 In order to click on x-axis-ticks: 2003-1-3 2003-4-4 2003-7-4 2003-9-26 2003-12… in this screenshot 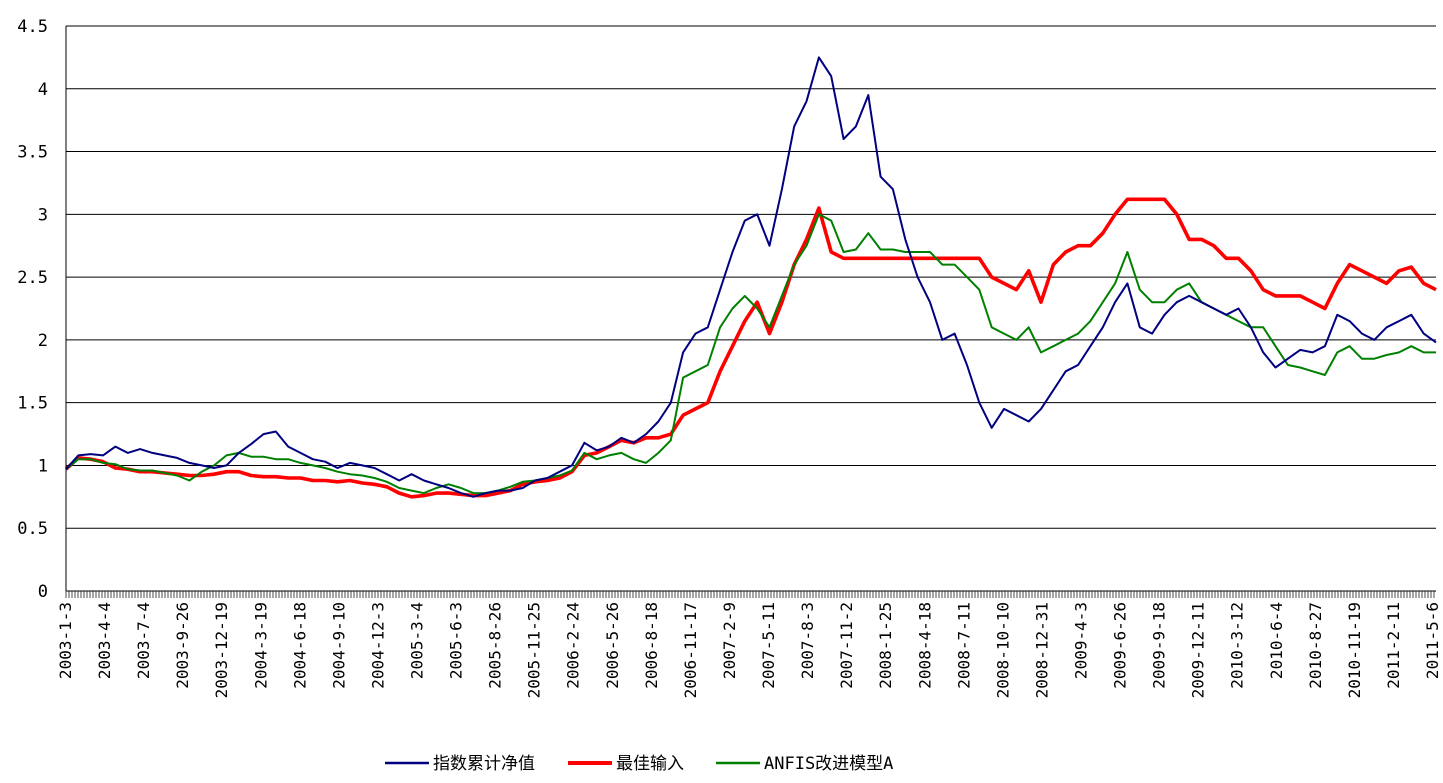, I will do `click(749, 650)`.